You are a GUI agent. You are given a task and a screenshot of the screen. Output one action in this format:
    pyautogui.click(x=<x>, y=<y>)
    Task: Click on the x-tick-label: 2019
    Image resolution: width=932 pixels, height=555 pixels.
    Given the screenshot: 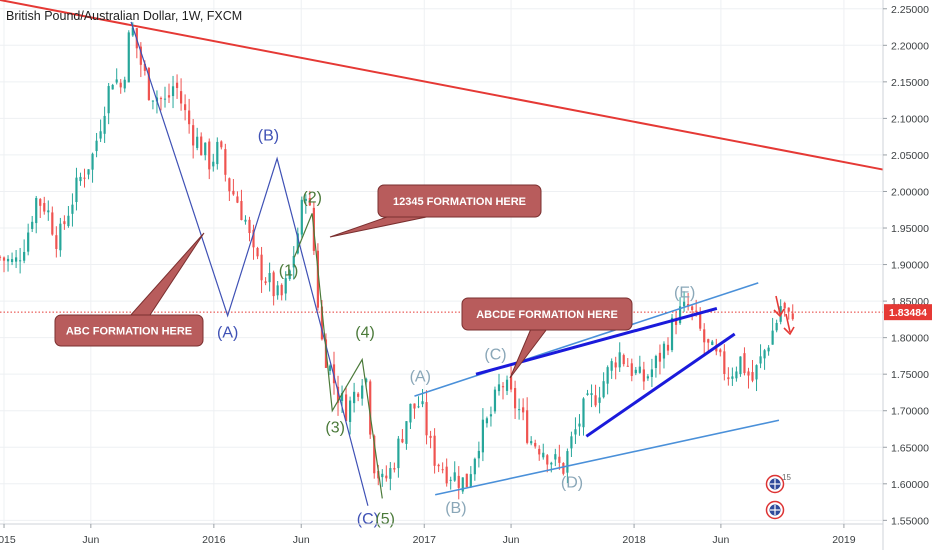 What is the action you would take?
    pyautogui.click(x=844, y=540)
    